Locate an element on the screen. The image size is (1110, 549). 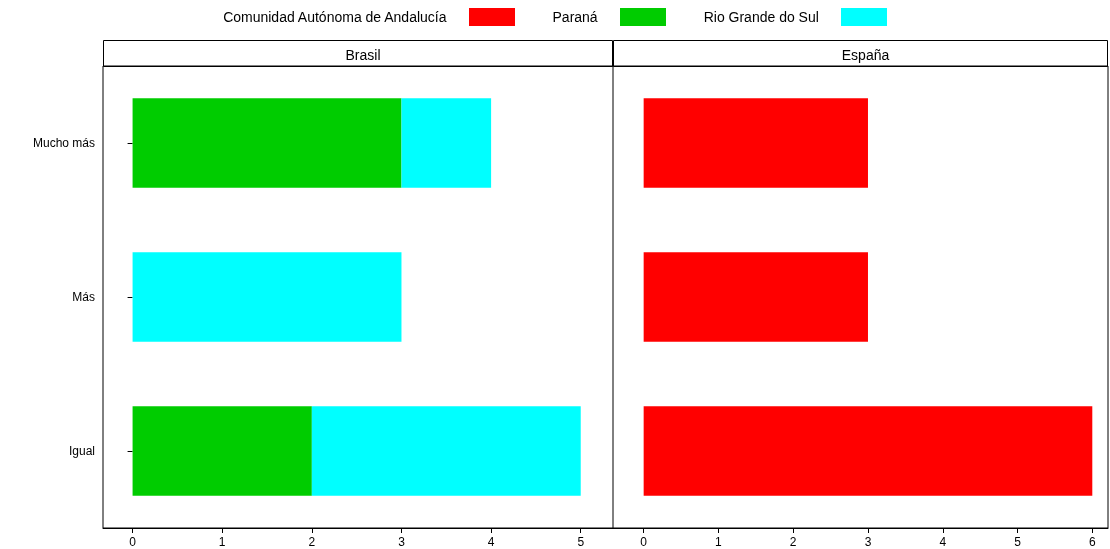
chart-title: España is located at coordinates (865, 55).